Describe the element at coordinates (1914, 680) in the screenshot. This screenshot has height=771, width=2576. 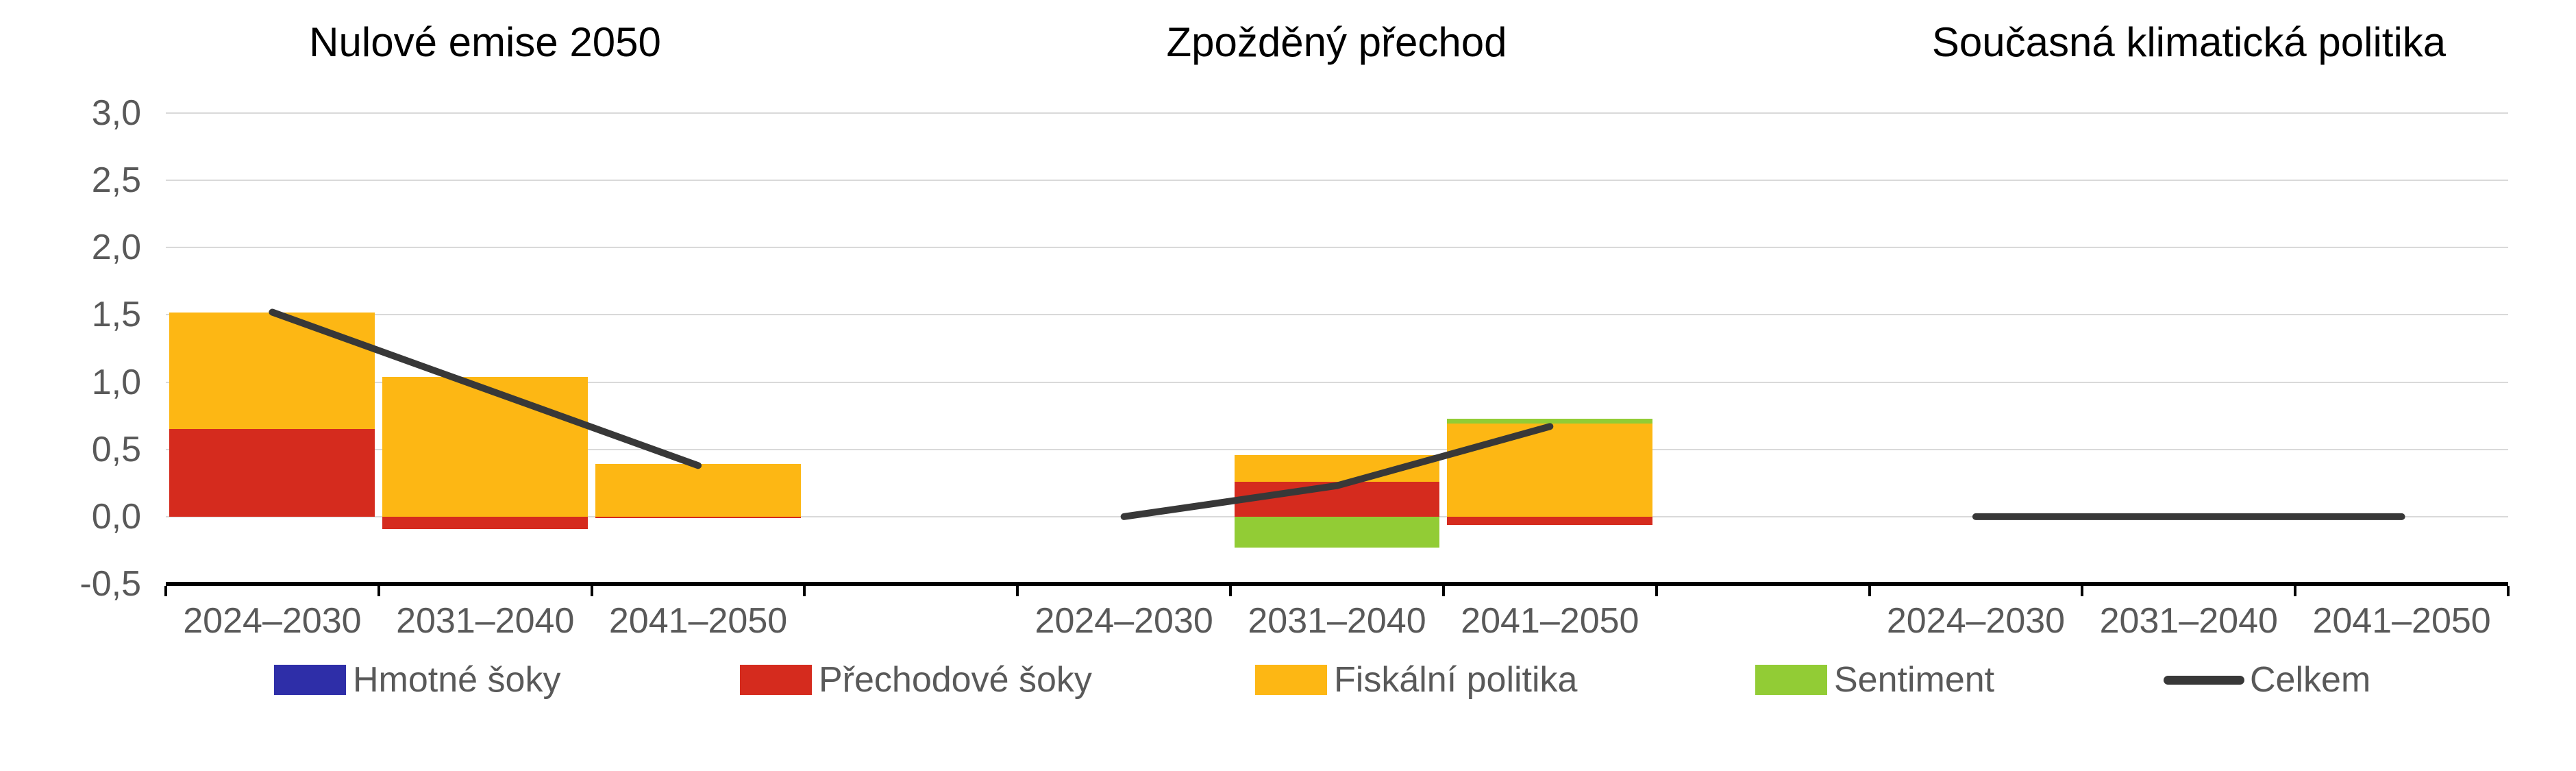
I see `legend-label: Sentiment` at that location.